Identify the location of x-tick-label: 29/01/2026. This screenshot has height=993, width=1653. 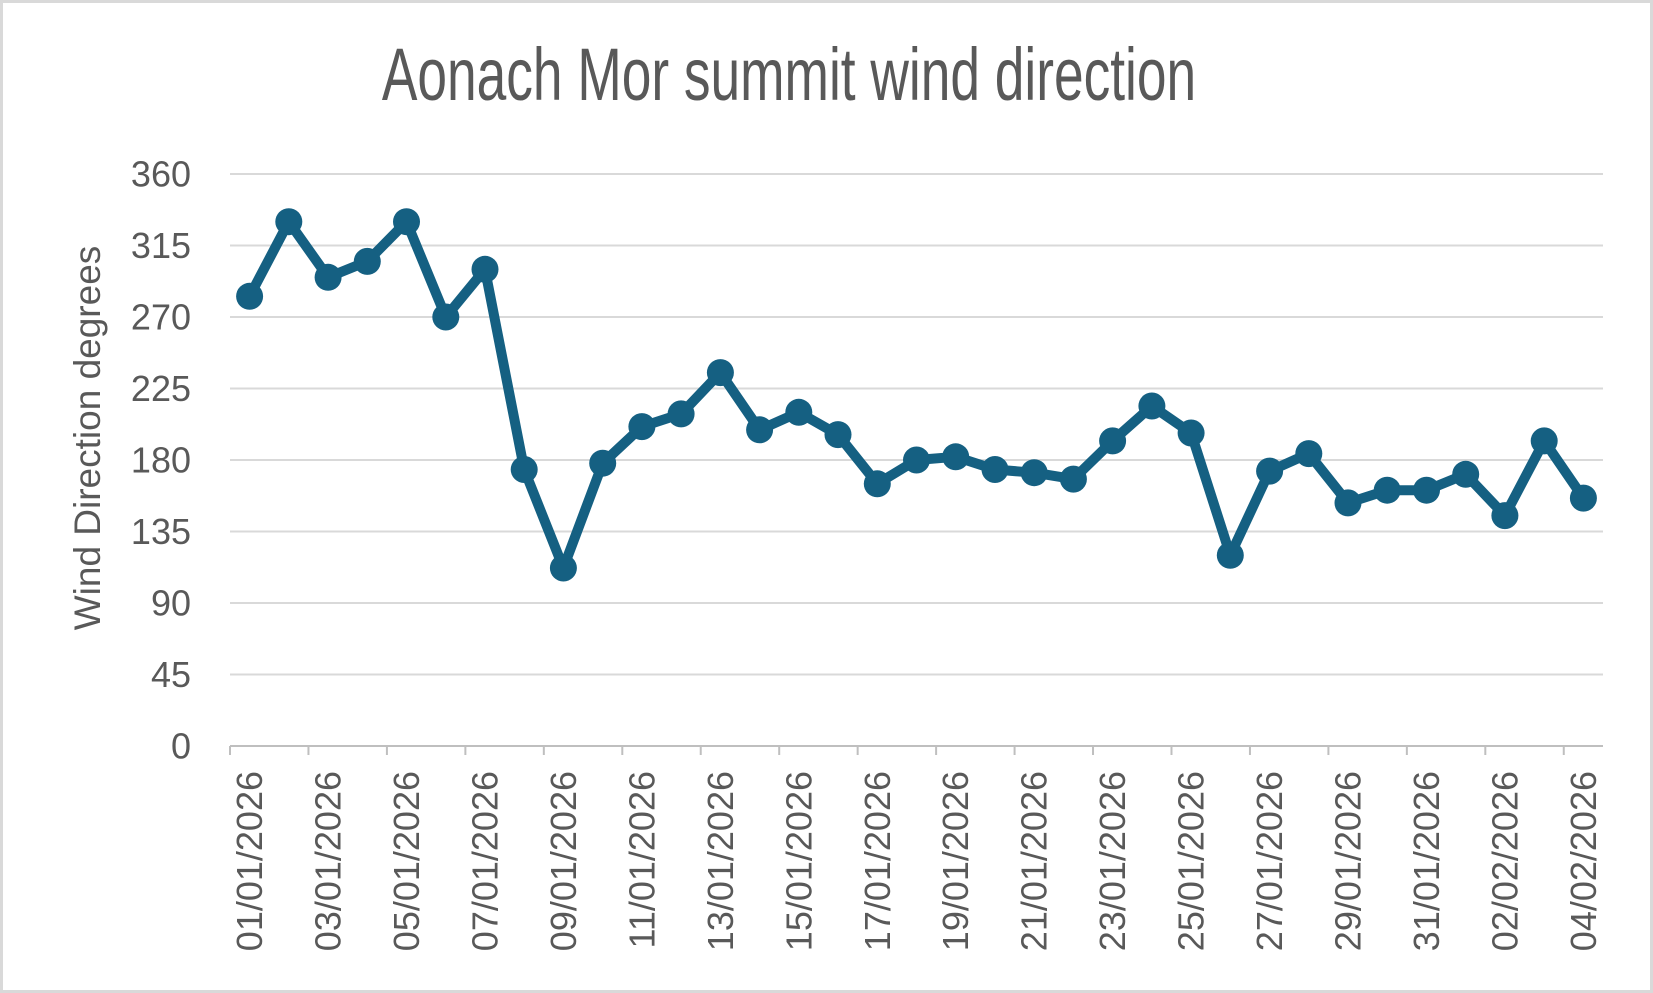
(1348, 861).